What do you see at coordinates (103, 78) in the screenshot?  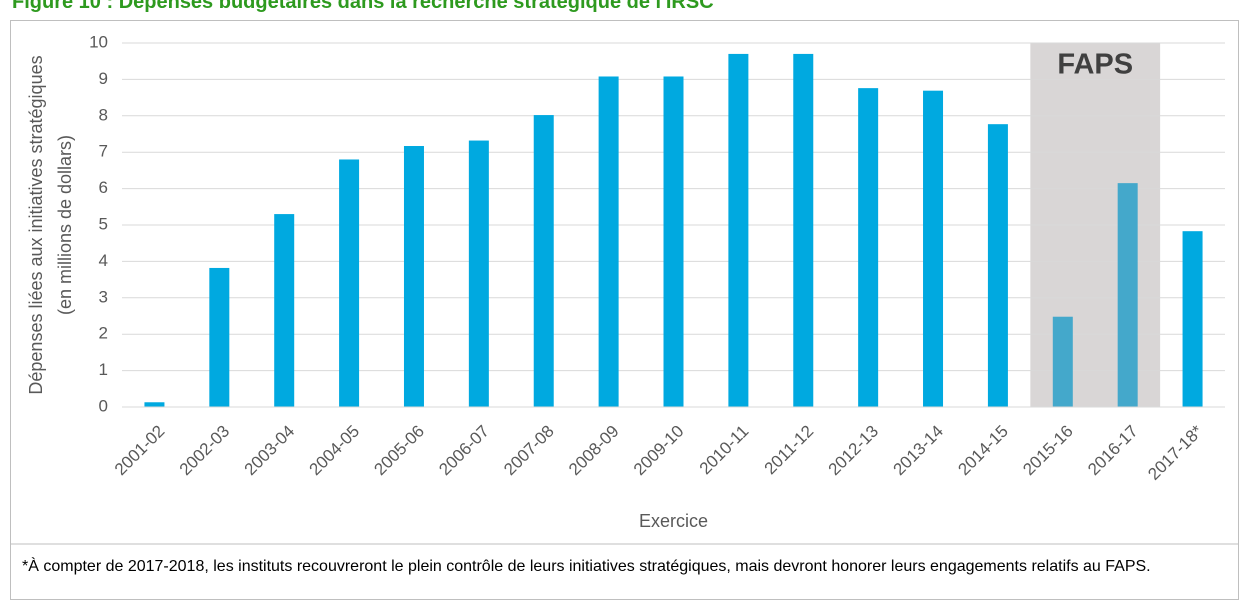 I see `y-tick-label: 9` at bounding box center [103, 78].